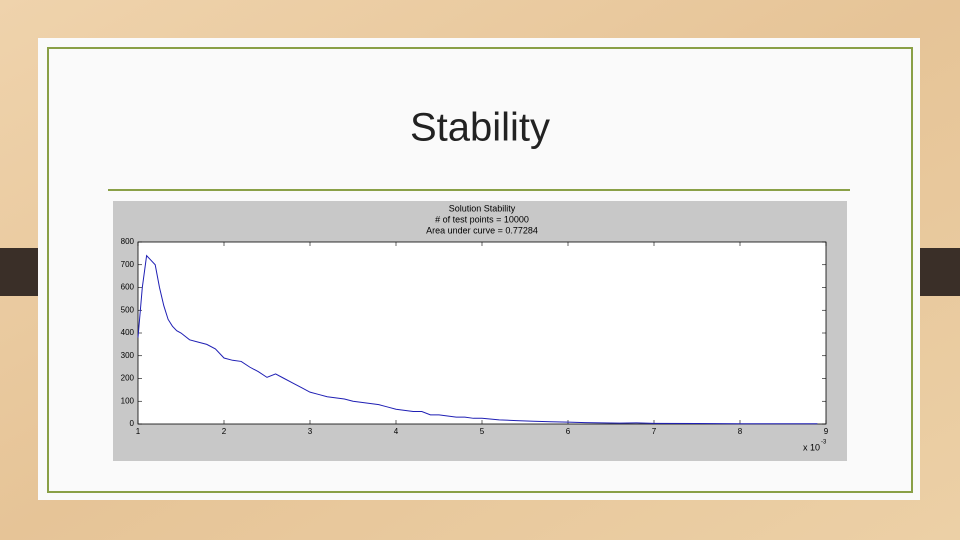  What do you see at coordinates (310, 431) in the screenshot?
I see `x-tick-label: 3` at bounding box center [310, 431].